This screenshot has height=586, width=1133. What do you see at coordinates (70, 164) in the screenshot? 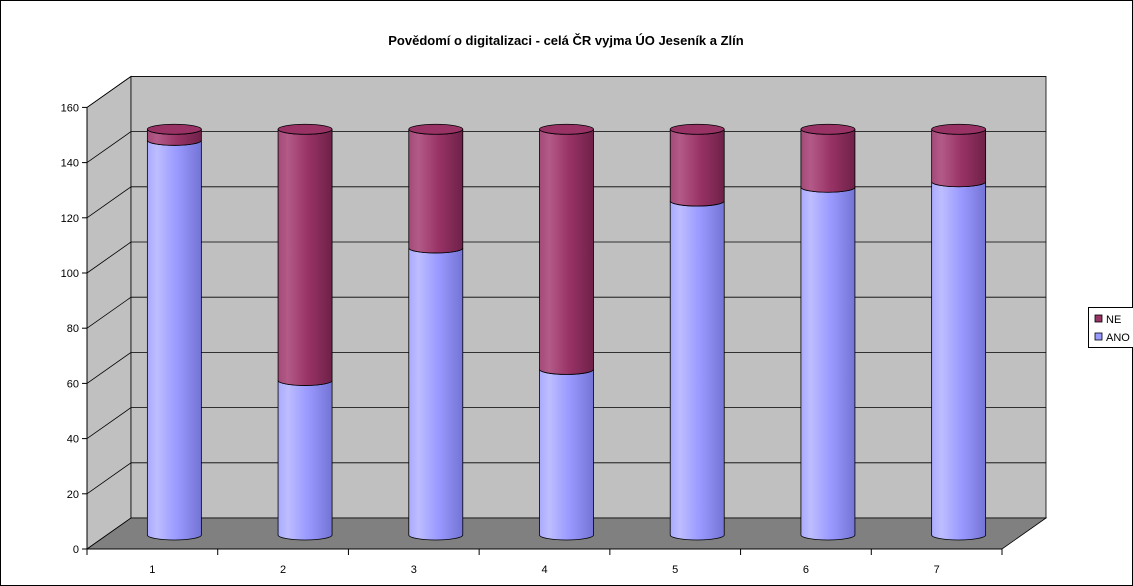
I see `y-tick-label: 140` at bounding box center [70, 164].